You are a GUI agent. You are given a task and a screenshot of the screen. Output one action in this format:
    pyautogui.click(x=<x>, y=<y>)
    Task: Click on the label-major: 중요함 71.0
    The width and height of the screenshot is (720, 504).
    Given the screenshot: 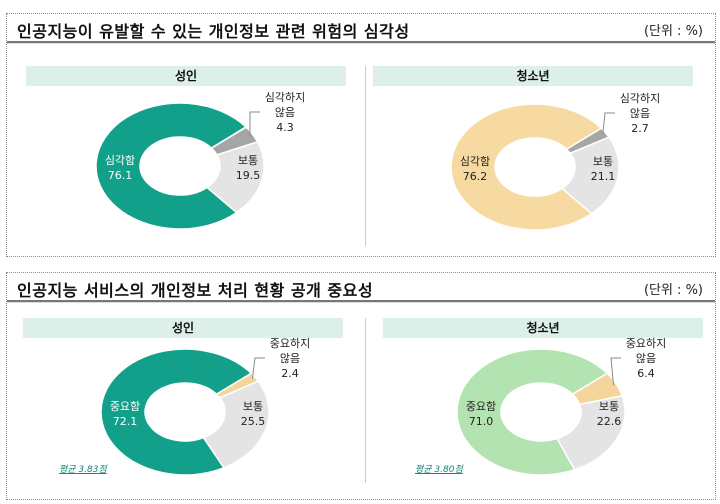 What is the action you would take?
    pyautogui.click(x=481, y=414)
    